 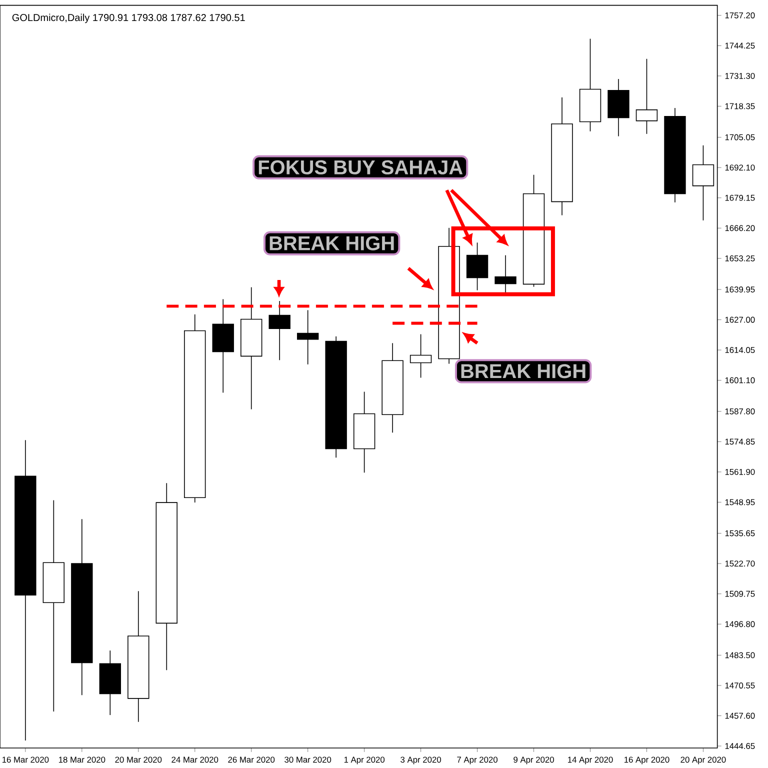 What do you see at coordinates (740, 258) in the screenshot?
I see `y-tick-label: 1653.25` at bounding box center [740, 258].